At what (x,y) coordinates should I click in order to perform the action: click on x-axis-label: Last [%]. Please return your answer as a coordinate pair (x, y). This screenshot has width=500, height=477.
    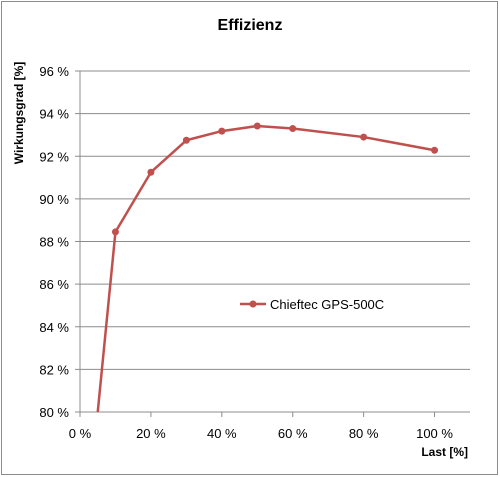
    Looking at the image, I should click on (444, 452).